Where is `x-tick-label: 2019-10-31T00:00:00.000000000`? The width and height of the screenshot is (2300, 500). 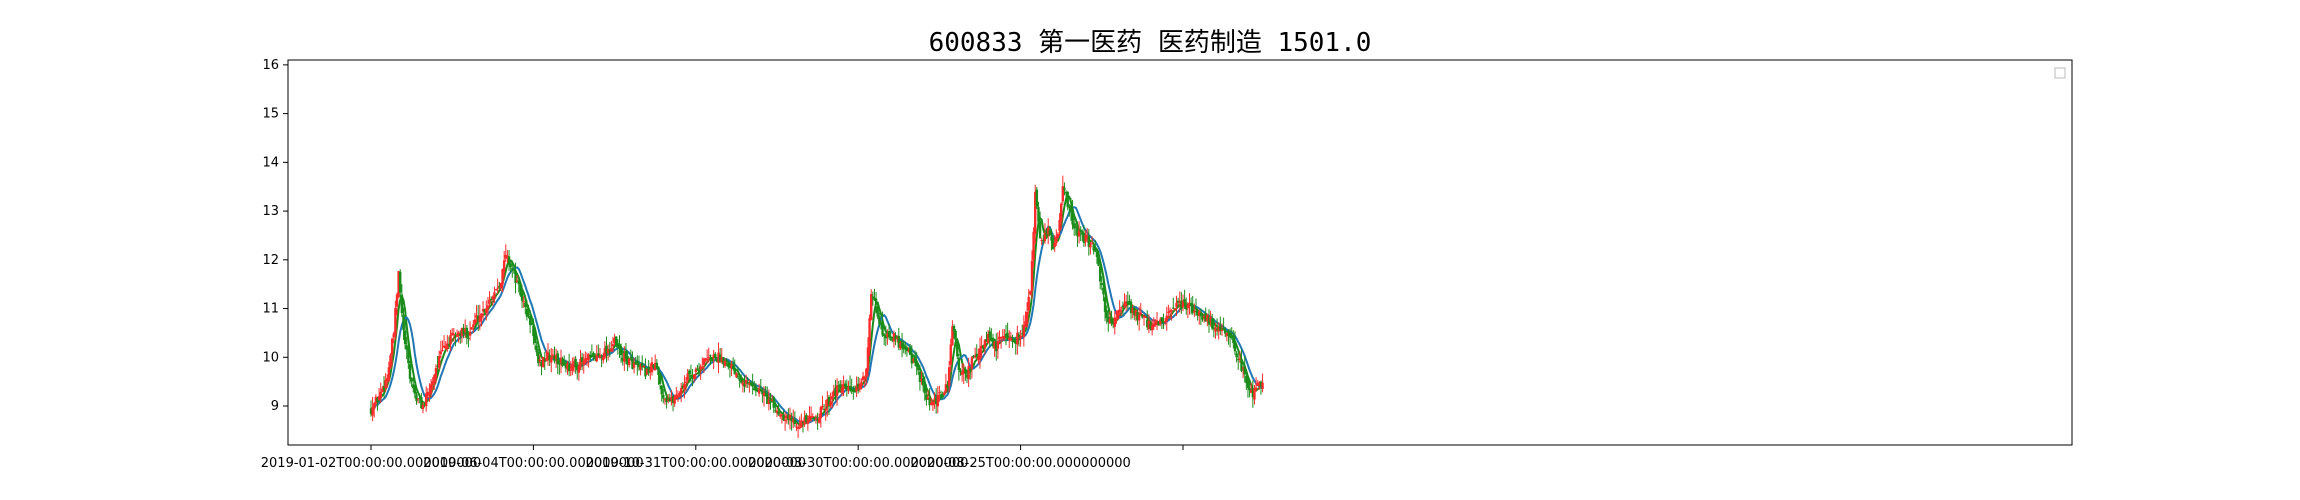 x-tick-label: 2019-10-31T00:00:00.000000000 is located at coordinates (696, 463).